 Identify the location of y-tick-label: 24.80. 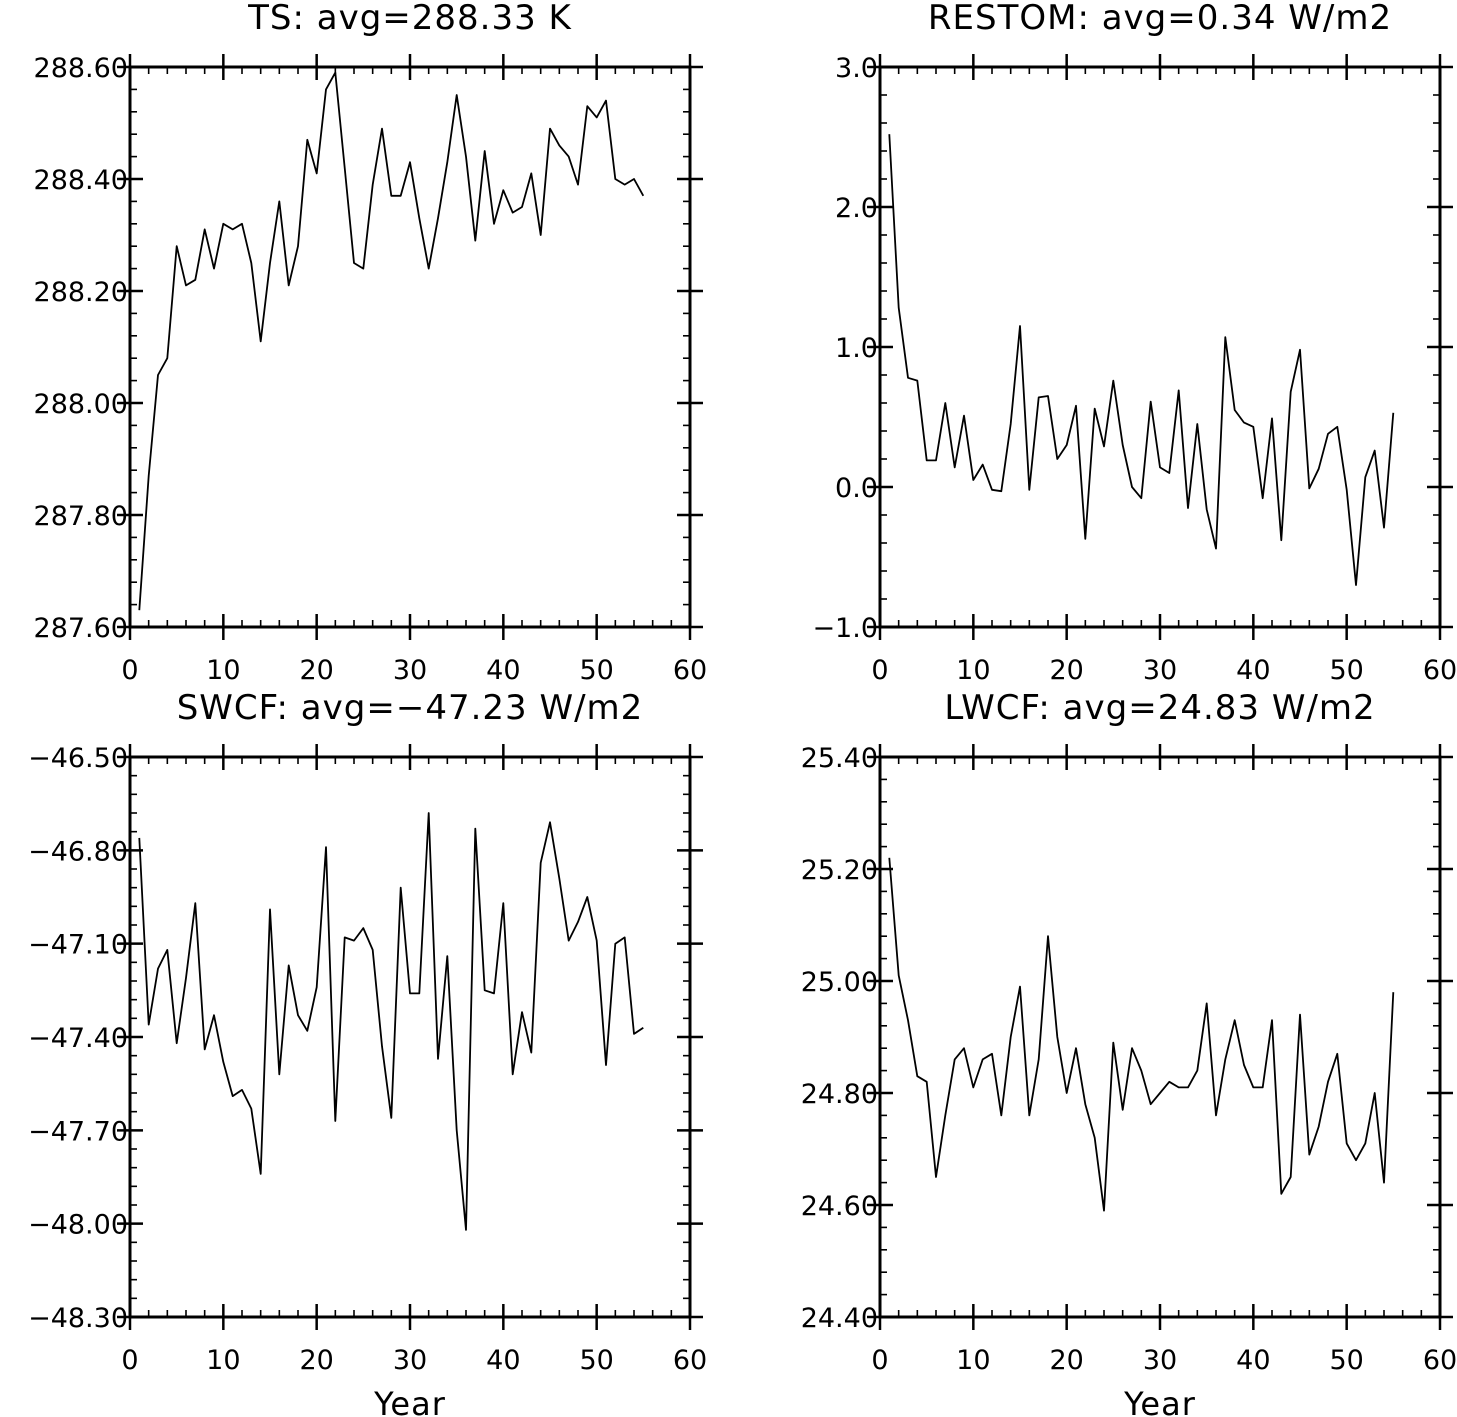
(839, 1094).